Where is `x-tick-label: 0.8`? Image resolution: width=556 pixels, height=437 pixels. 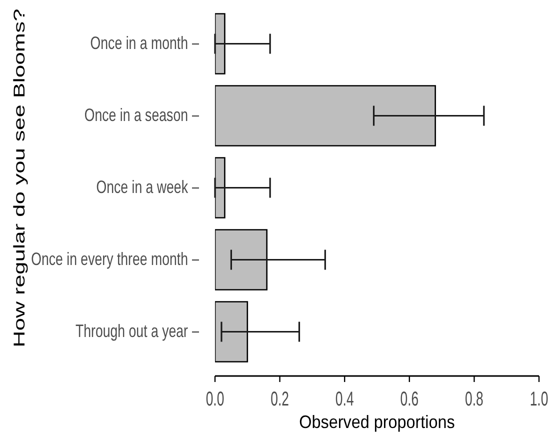
x-tick-label: 0.8 is located at coordinates (474, 399).